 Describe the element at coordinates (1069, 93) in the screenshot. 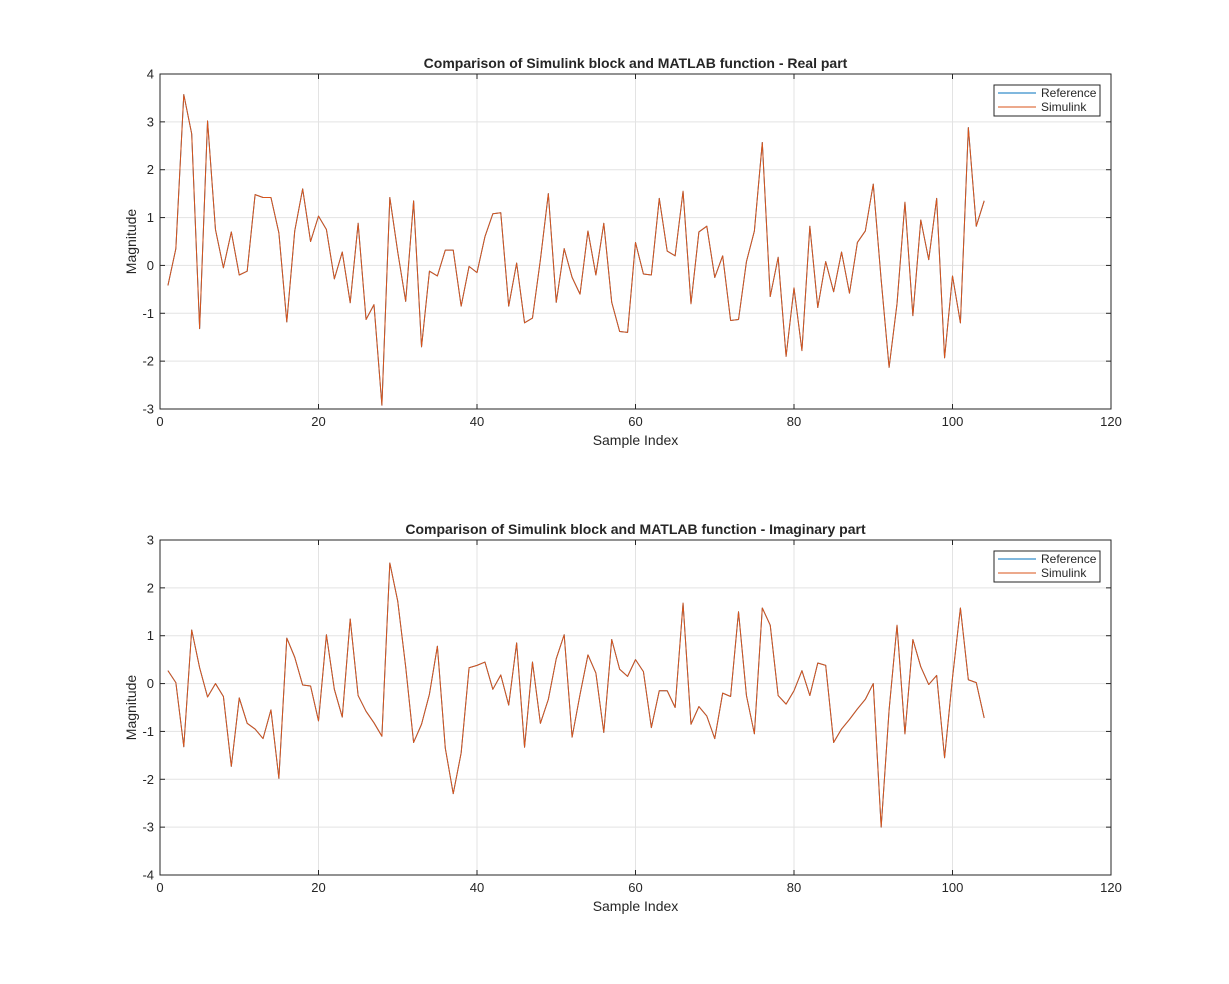

I see `legend-label-reference-real: Reference` at that location.